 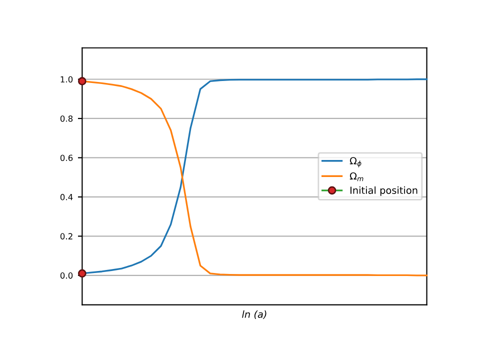 What do you see at coordinates (66, 118) in the screenshot?
I see `y-tick-label: 0.8` at bounding box center [66, 118].